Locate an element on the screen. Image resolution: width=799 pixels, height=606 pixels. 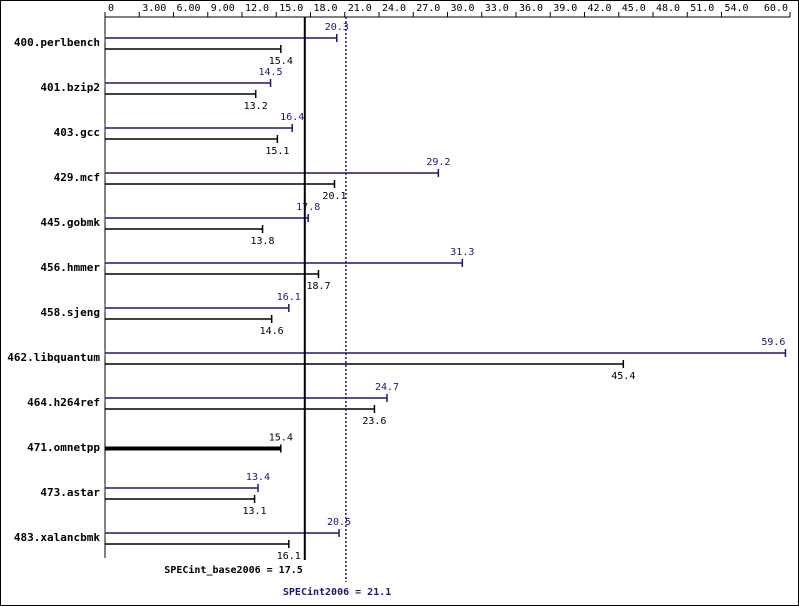
x-tick-label: 18.0 is located at coordinates (326, 8).